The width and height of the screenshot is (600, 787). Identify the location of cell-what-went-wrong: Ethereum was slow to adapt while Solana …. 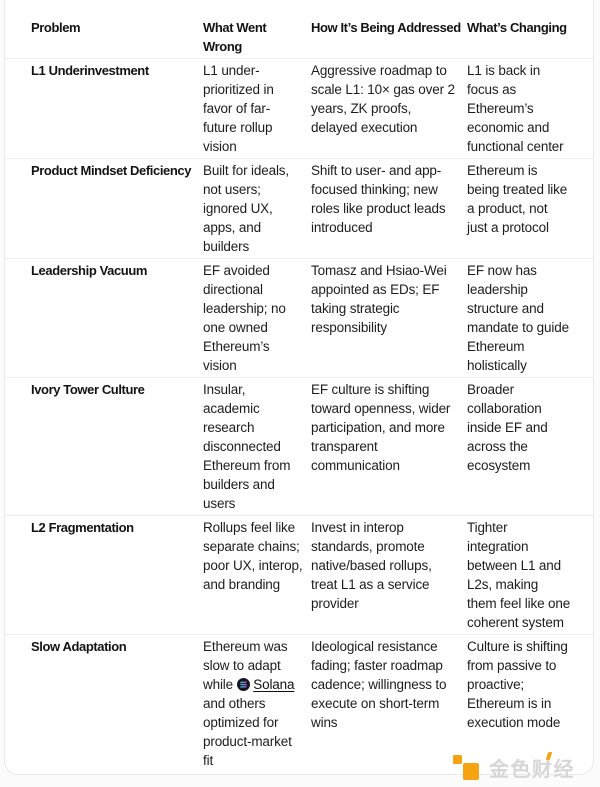
(257, 703).